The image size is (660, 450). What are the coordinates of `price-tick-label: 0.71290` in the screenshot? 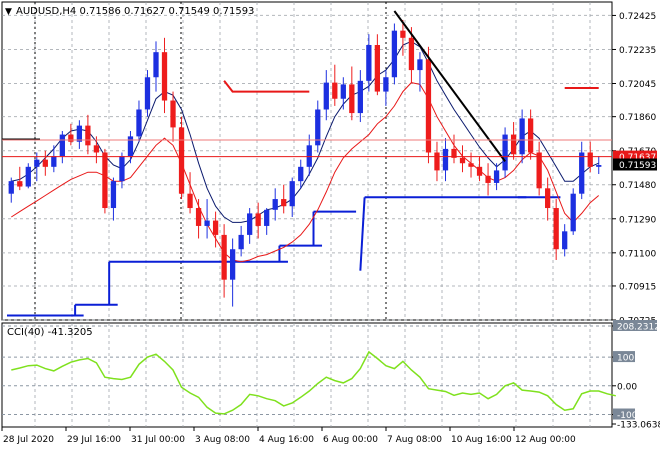 It's located at (637, 220).